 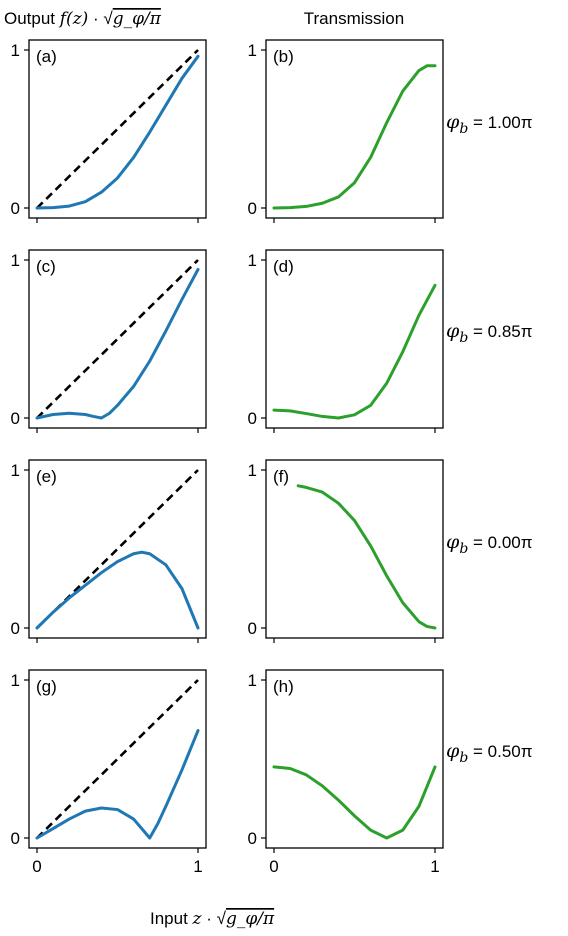 I want to click on right-column-title: Transmission, so click(x=354, y=18).